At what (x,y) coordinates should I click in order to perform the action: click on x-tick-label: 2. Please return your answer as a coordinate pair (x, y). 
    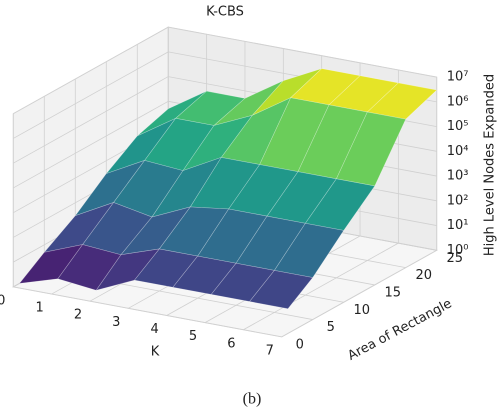
    Looking at the image, I should click on (78, 315).